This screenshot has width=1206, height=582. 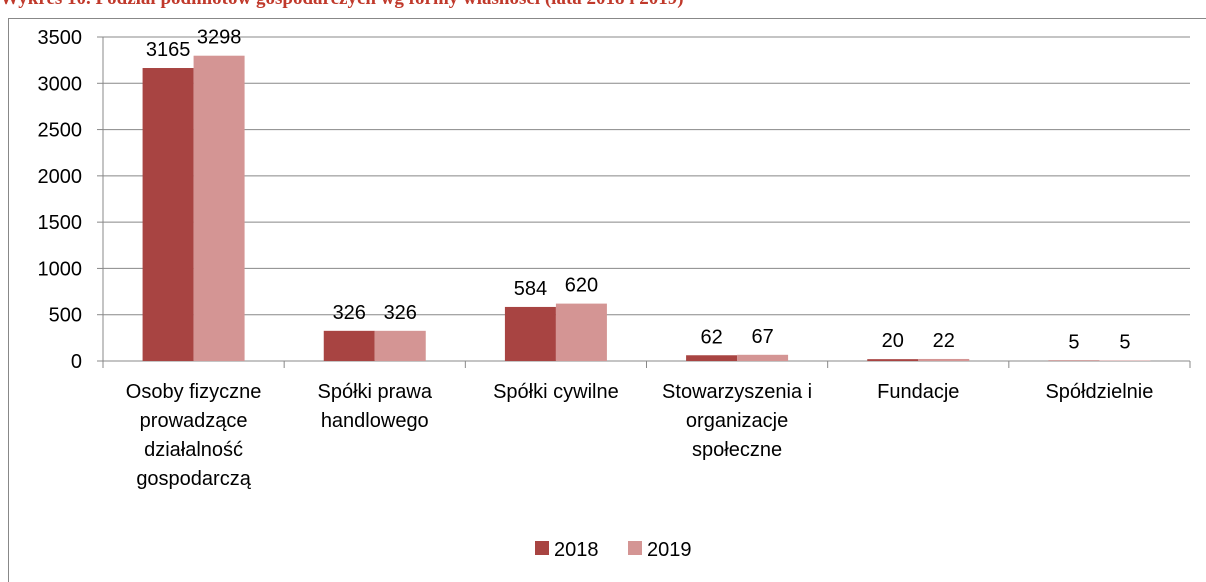 What do you see at coordinates (60, 84) in the screenshot?
I see `y-tick-label: 3000` at bounding box center [60, 84].